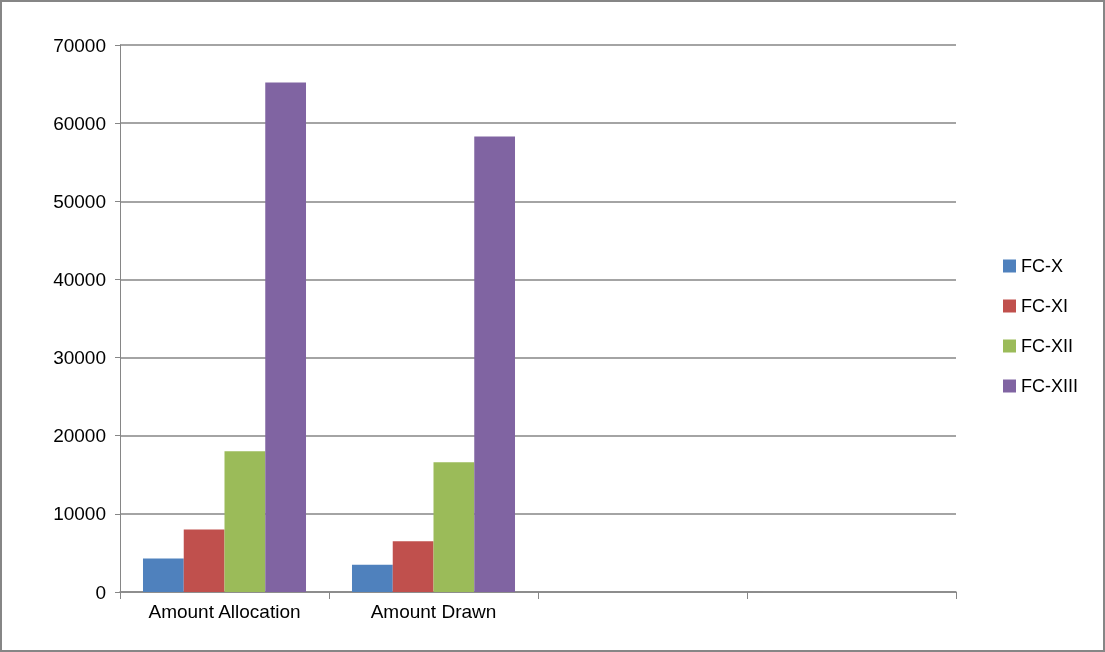 The image size is (1105, 652). What do you see at coordinates (1047, 346) in the screenshot?
I see `legend-label: FC-XII` at bounding box center [1047, 346].